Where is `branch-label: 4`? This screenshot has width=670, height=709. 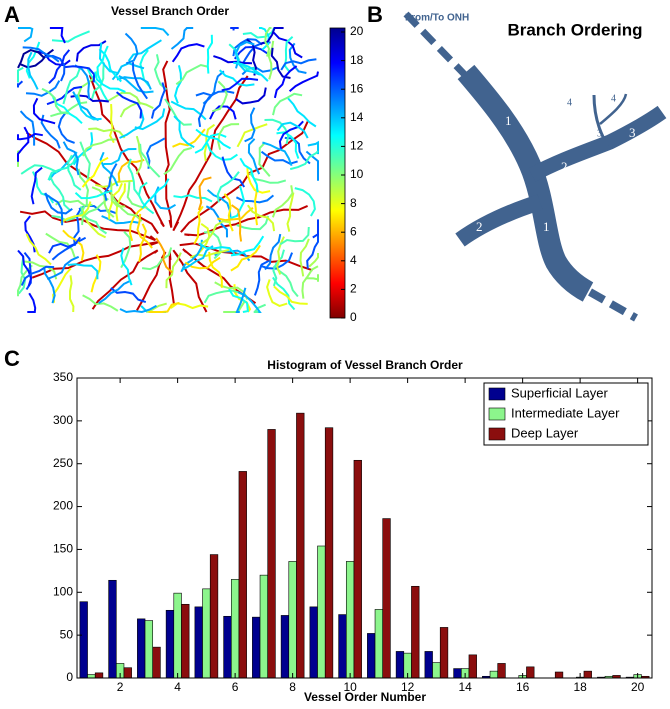
branch-label: 4 is located at coordinates (569, 102).